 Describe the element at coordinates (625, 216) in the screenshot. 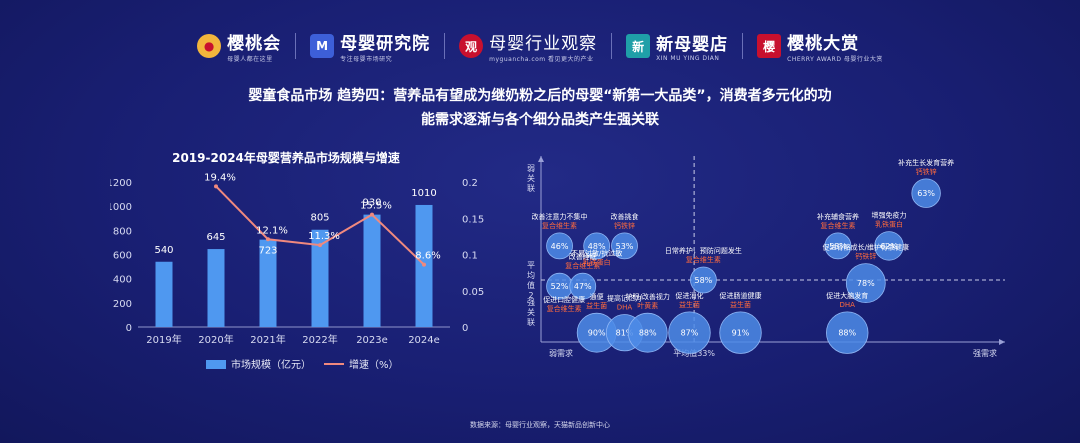

I see `bubble-need-label: 改善挑食` at that location.